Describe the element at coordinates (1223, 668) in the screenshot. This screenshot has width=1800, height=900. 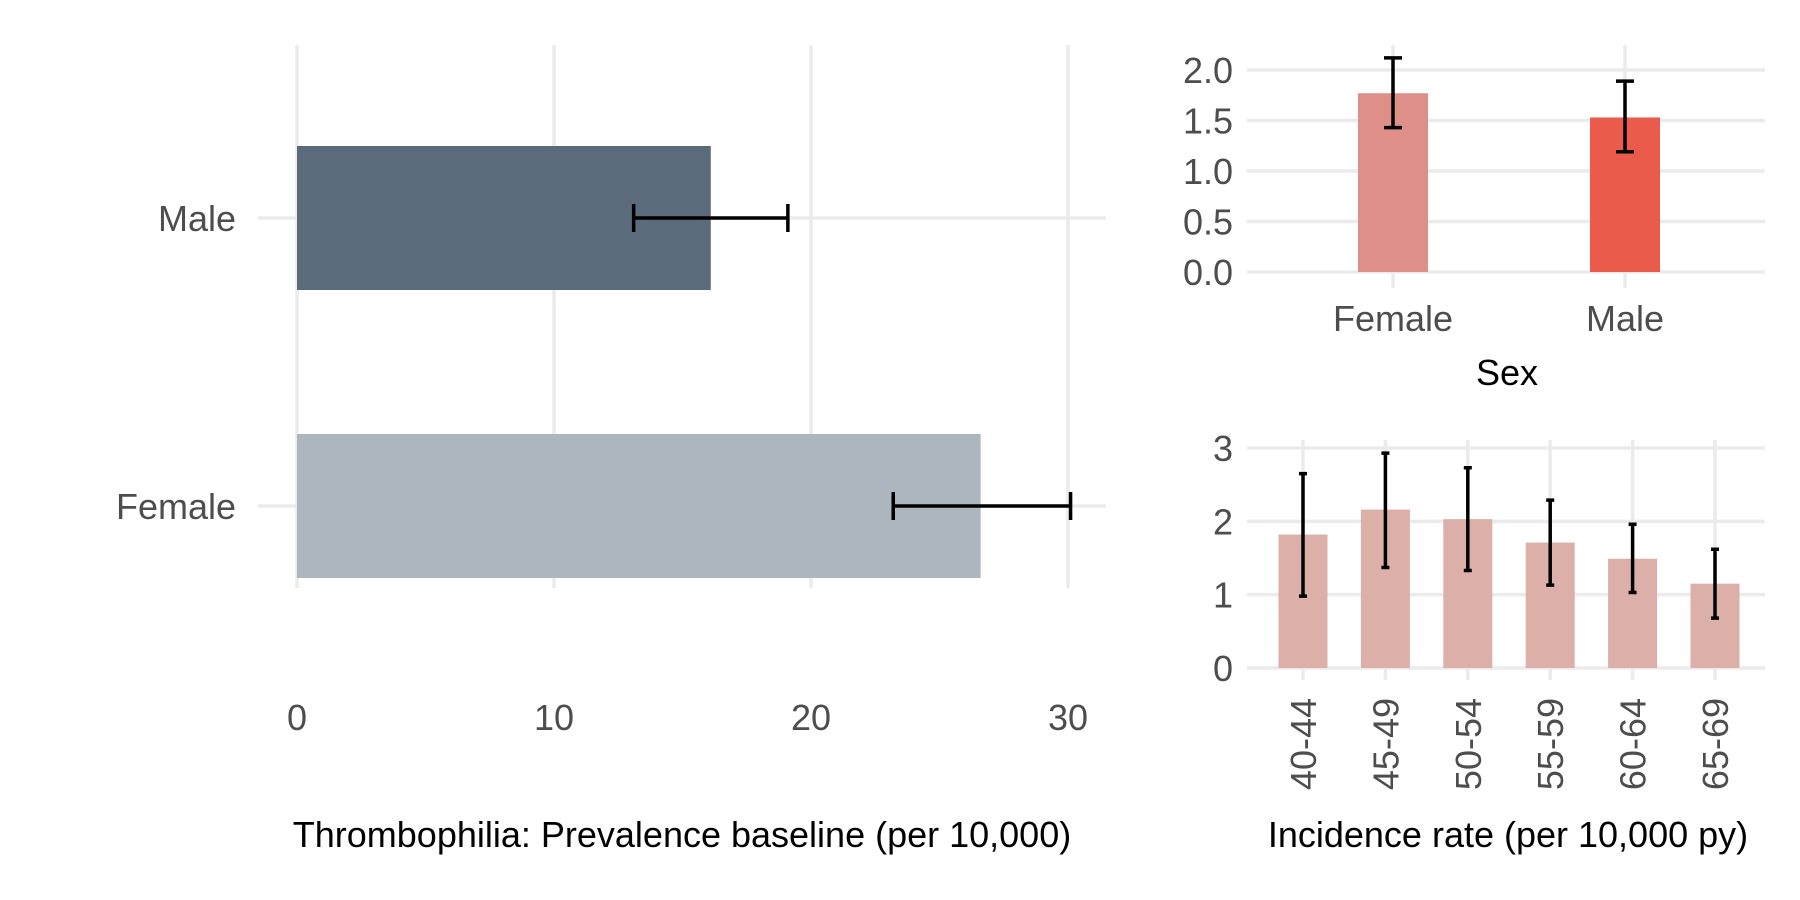
I see `y-tick-label: 0` at that location.